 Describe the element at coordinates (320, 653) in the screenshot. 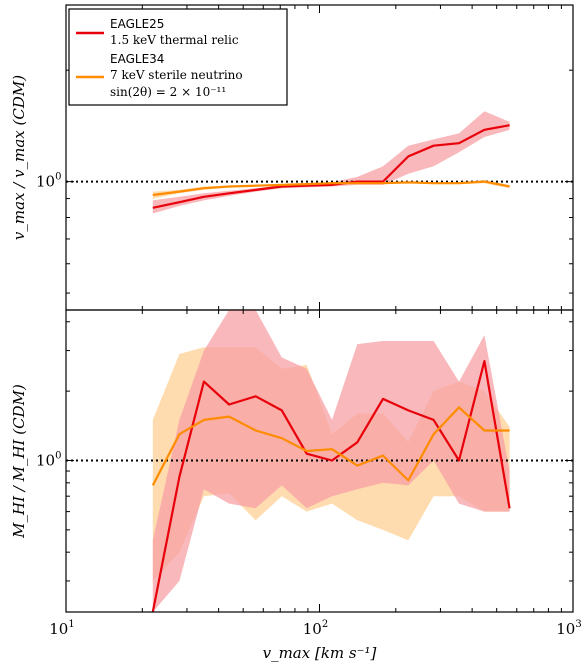

I see `x-axis-label: v_max [km s⁻¹]` at that location.